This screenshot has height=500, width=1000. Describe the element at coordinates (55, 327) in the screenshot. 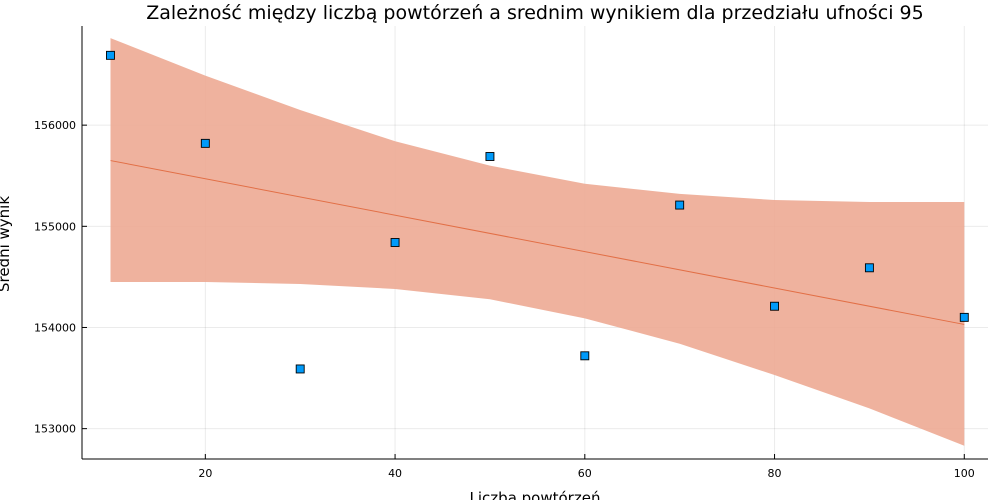

I see `y-tick-label: 154000` at that location.